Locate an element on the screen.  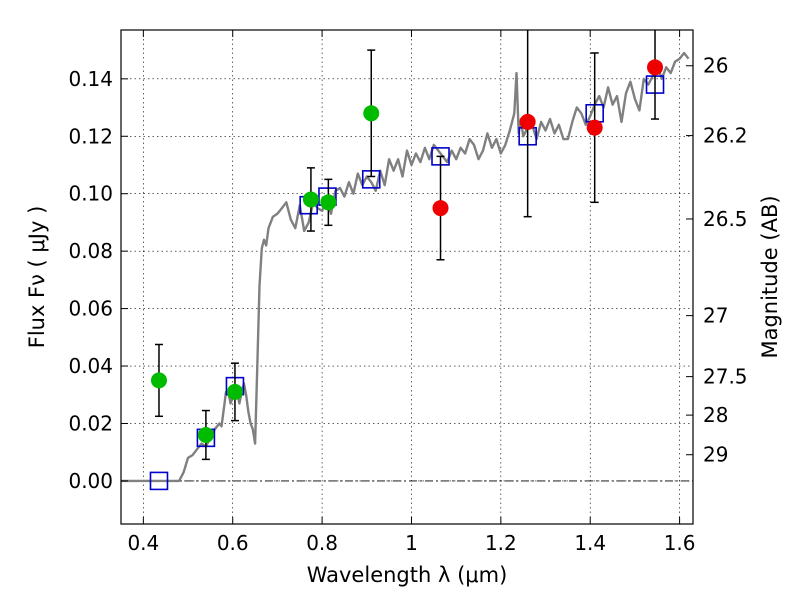
y-tick-label: 0.12 is located at coordinates (90, 136).